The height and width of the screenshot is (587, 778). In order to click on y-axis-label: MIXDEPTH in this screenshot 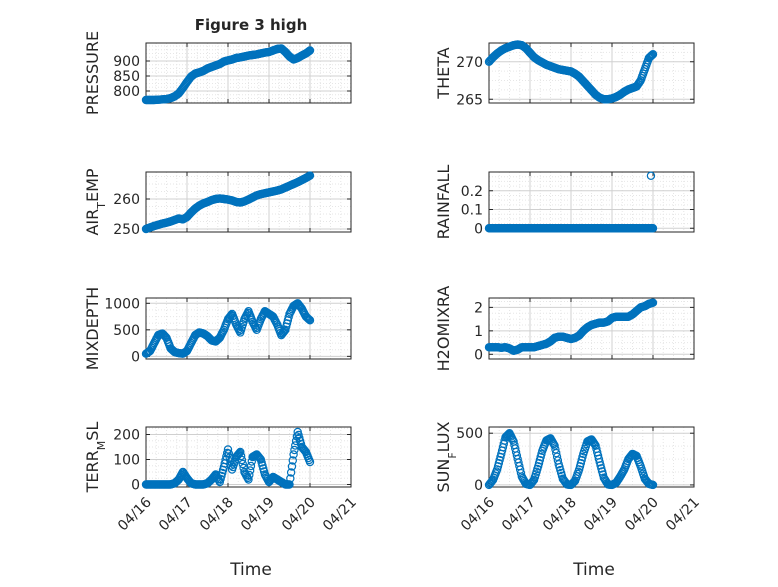, I will do `click(92, 328)`.